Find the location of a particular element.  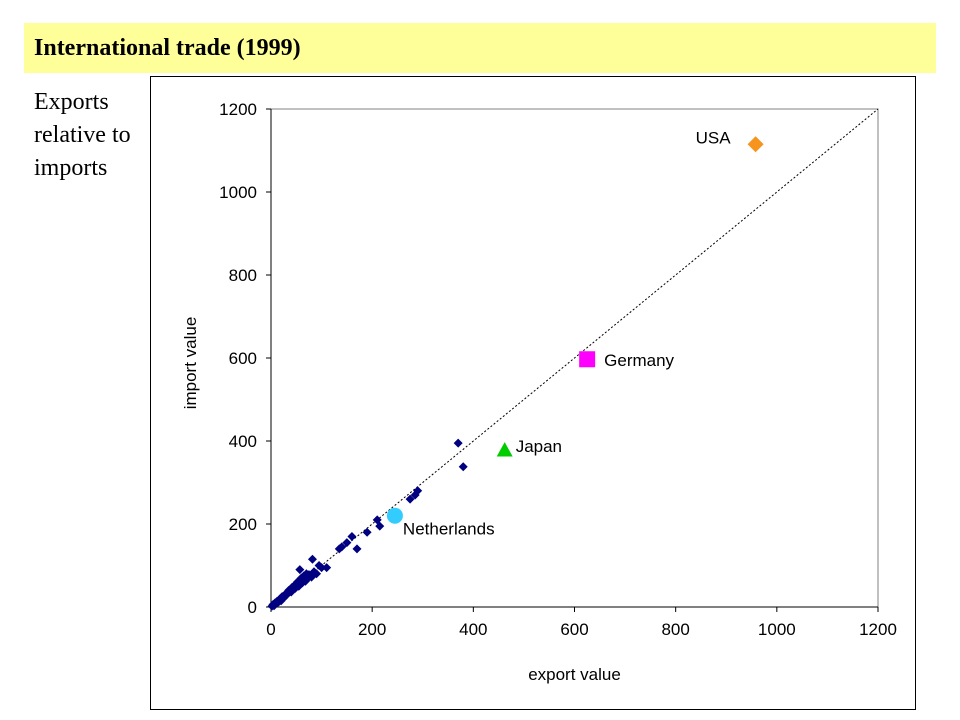

label-germany: Germany is located at coordinates (639, 360).